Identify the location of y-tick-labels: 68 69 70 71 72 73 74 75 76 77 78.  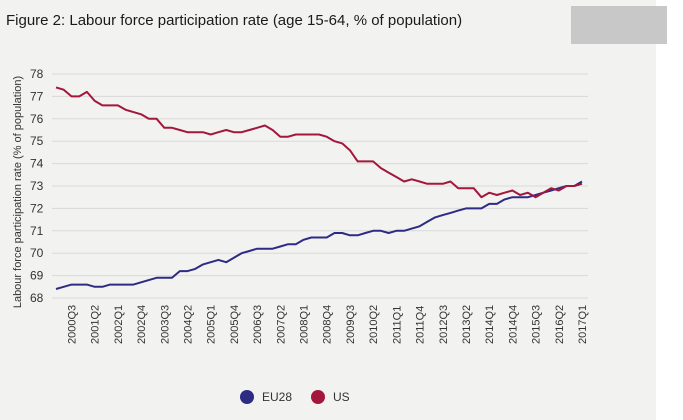
(37, 186).